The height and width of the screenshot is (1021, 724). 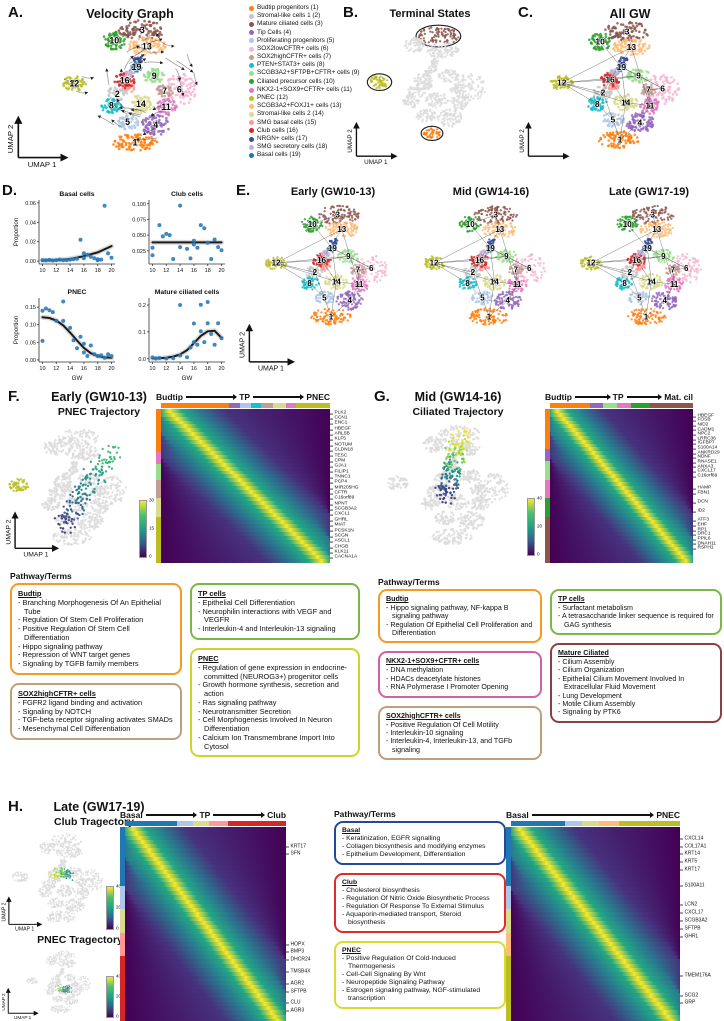 I want to click on pathway-box-title: SOX2highCFTR+ cells, so click(x=423, y=715).